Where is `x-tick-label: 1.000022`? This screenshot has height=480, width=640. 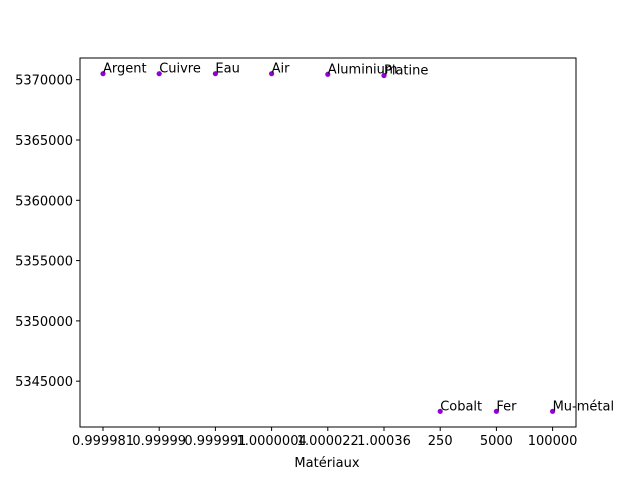 x-tick-label: 1.000022 is located at coordinates (328, 441).